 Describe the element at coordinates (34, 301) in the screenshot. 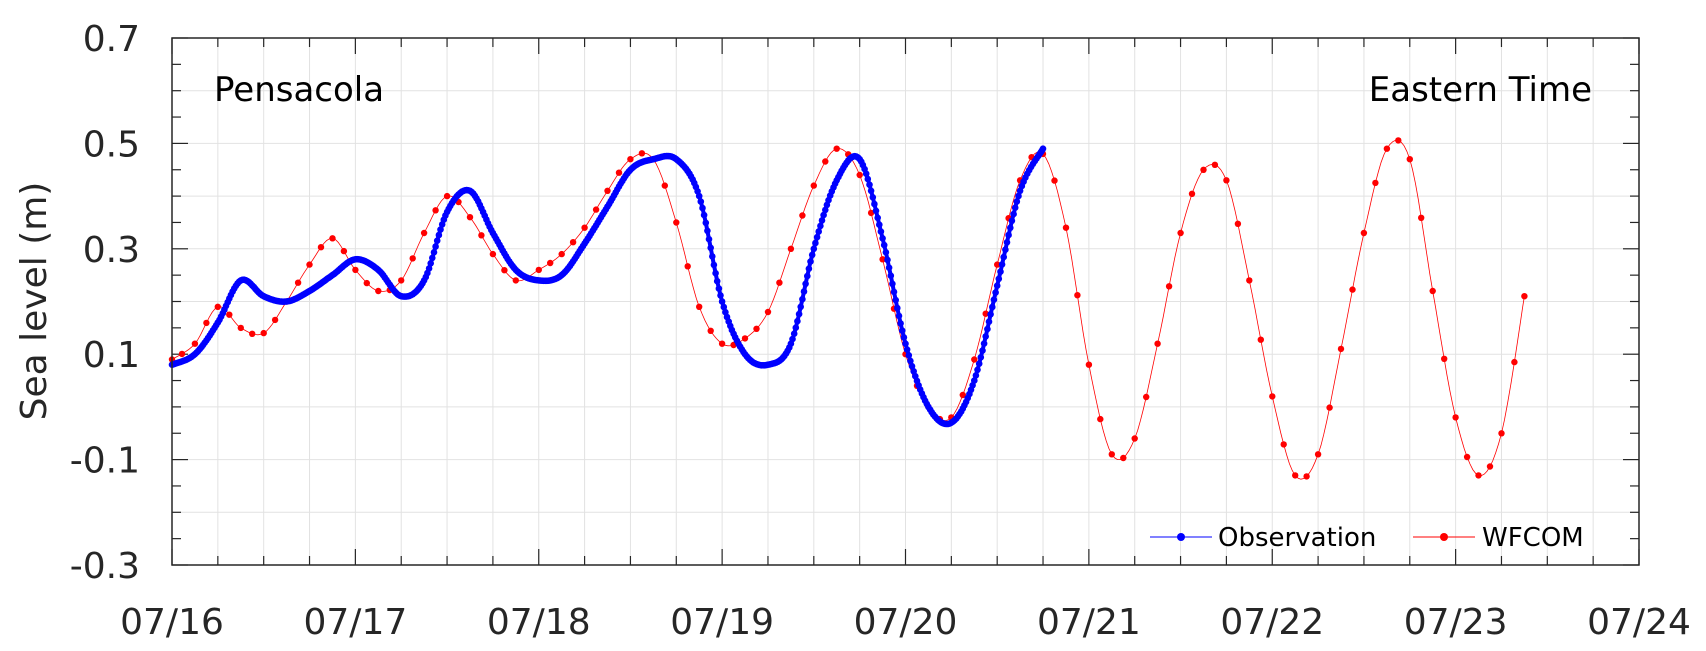

I see `y-axis-label: Sea level (m)` at that location.